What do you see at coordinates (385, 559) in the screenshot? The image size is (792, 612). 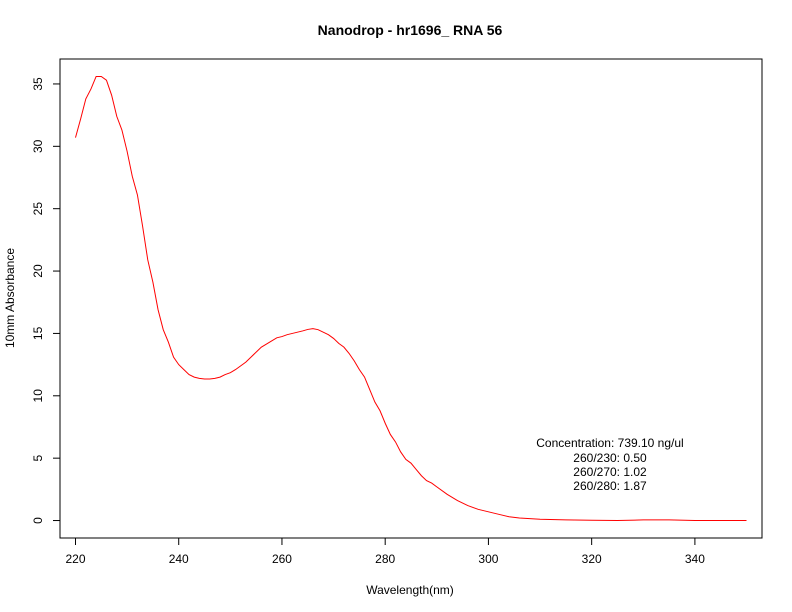 I see `x-tick-label: 280` at bounding box center [385, 559].